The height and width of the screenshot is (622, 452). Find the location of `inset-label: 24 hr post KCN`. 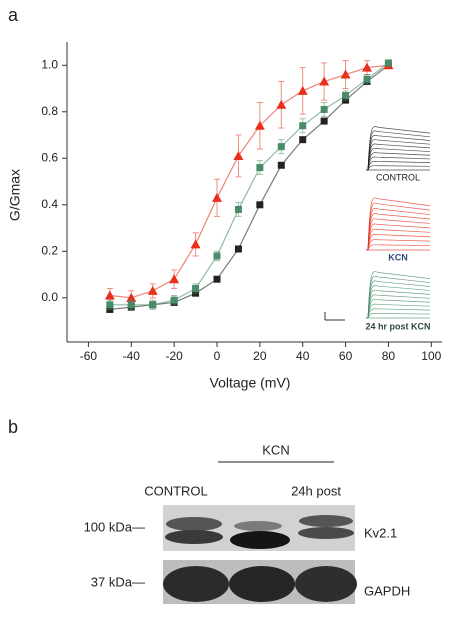

inset-label: 24 hr post KCN is located at coordinates (397, 326).